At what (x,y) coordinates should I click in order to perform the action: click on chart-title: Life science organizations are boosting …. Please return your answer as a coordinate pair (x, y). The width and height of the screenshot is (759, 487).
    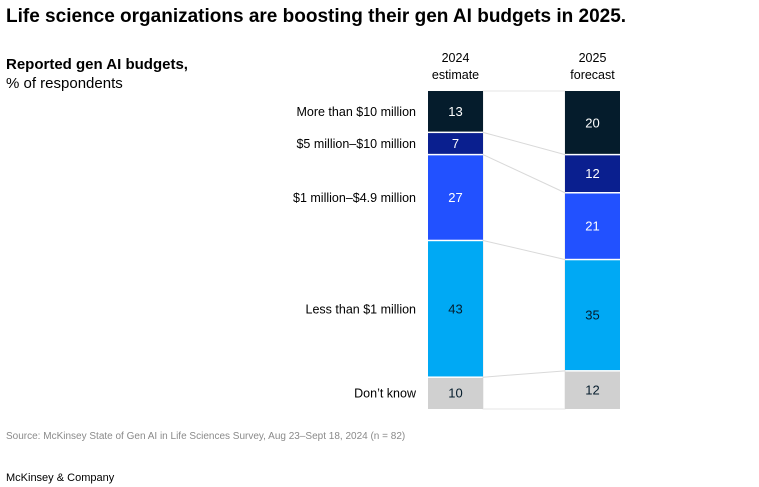
    Looking at the image, I should click on (316, 16).